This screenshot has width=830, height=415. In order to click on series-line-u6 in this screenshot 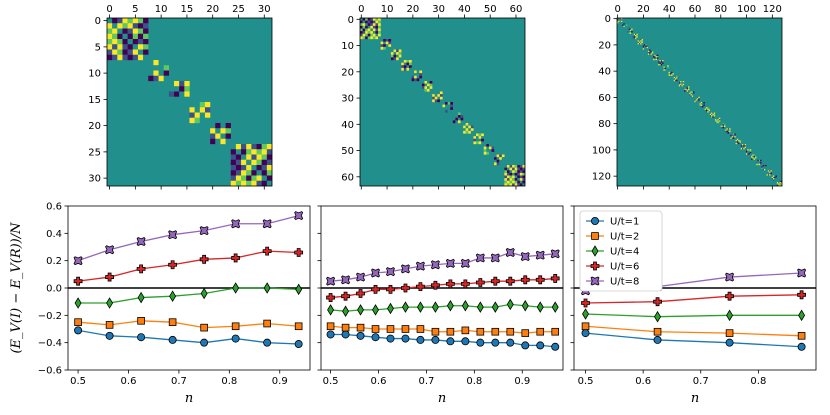, I will do `click(188, 266)`.